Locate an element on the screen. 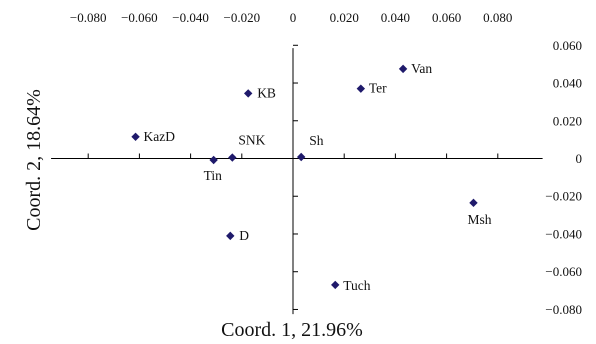 The width and height of the screenshot is (596, 344). y-tick-label: 0 is located at coordinates (579, 158).